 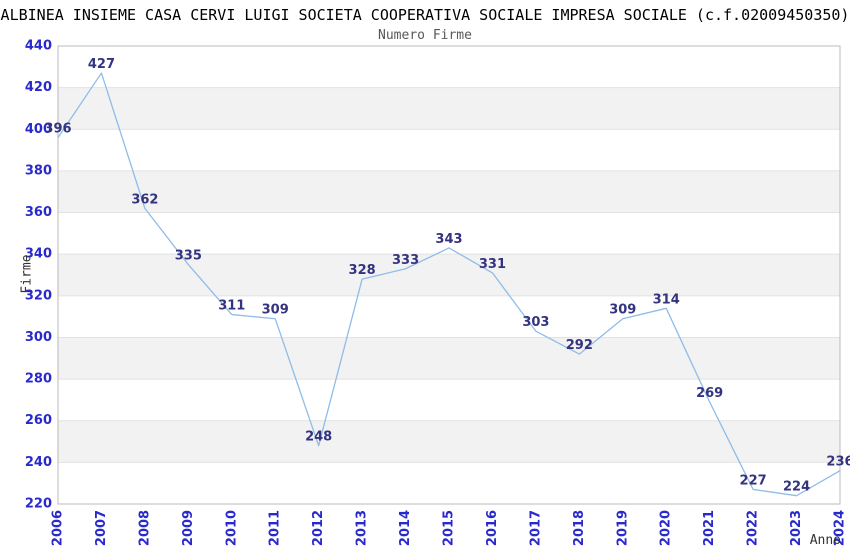 What do you see at coordinates (188, 528) in the screenshot?
I see `x-tick-label: 2009` at bounding box center [188, 528].